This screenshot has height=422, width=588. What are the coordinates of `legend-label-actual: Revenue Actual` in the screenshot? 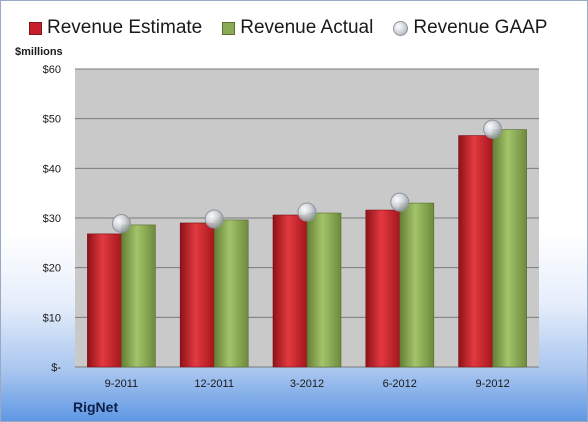 It's located at (307, 27).